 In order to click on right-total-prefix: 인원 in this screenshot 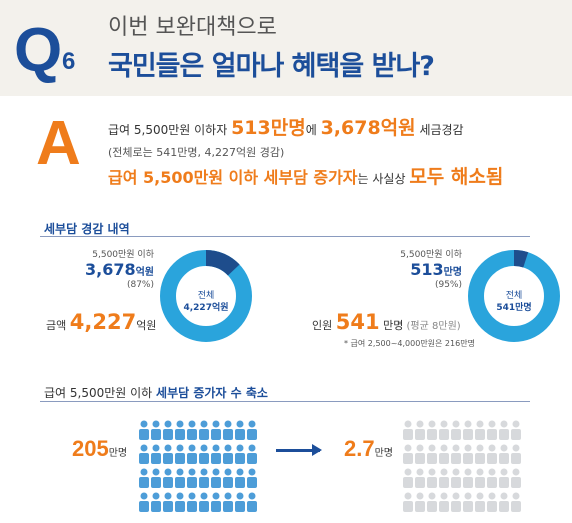, I will do `click(324, 325)`.